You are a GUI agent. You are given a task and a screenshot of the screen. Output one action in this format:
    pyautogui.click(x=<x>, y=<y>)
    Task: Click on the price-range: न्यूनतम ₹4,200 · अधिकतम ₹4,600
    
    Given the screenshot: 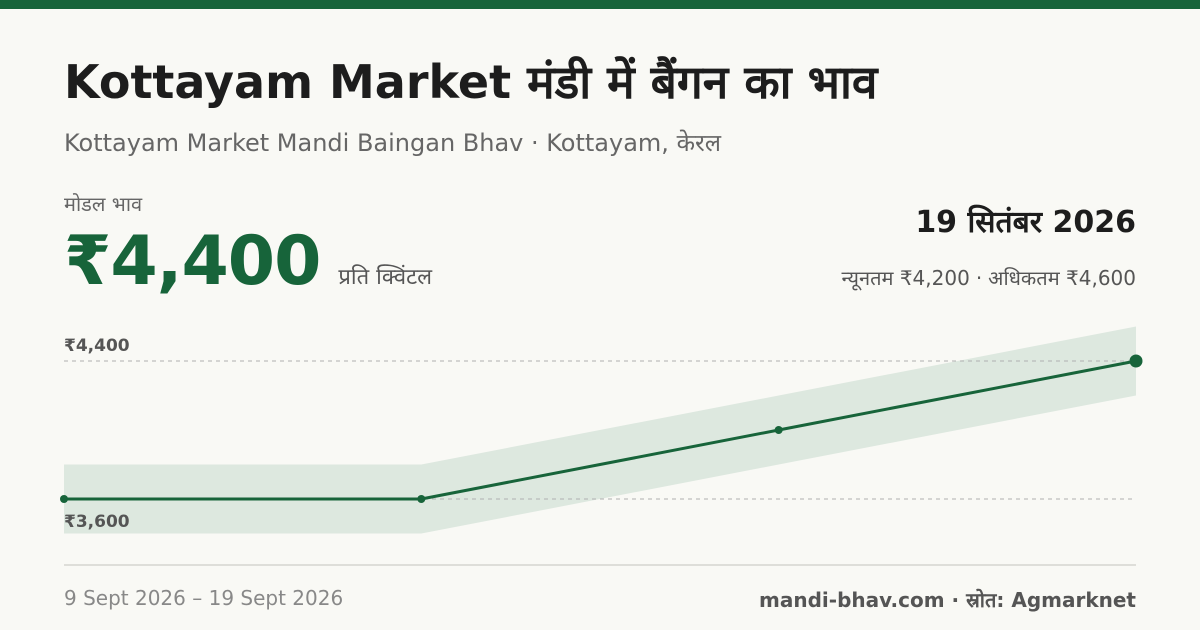 What is the action you would take?
    pyautogui.click(x=989, y=277)
    